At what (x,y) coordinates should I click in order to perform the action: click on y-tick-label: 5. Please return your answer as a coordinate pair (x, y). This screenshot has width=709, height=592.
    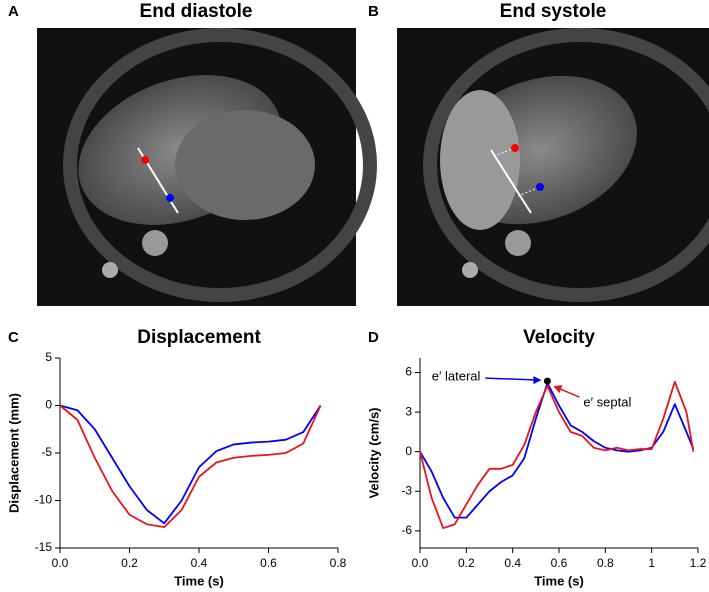
    Looking at the image, I should click on (48, 357).